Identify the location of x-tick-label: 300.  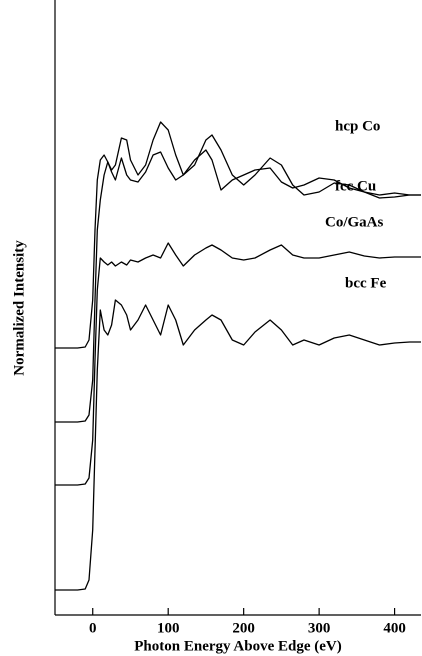
(319, 628).